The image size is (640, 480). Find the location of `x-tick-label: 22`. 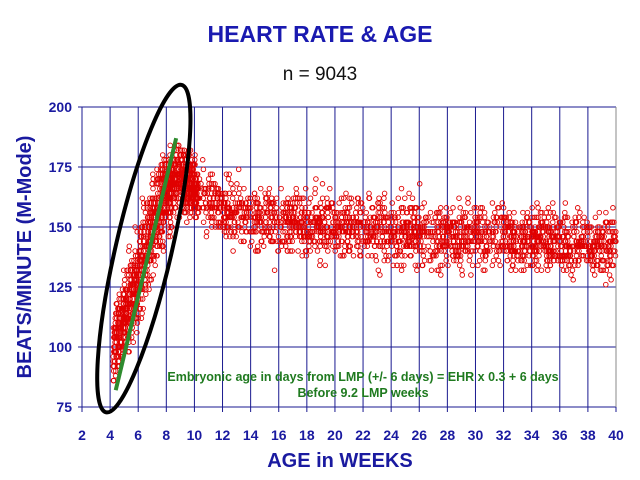

x-tick-label: 22 is located at coordinates (363, 435).